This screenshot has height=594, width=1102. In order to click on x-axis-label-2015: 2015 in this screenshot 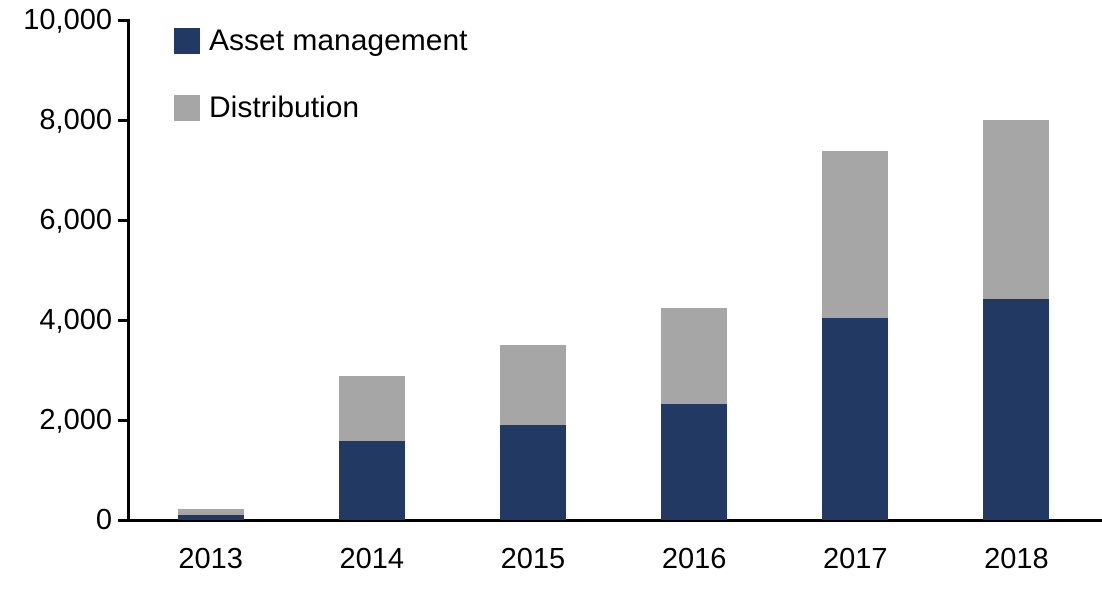, I will do `click(533, 559)`.